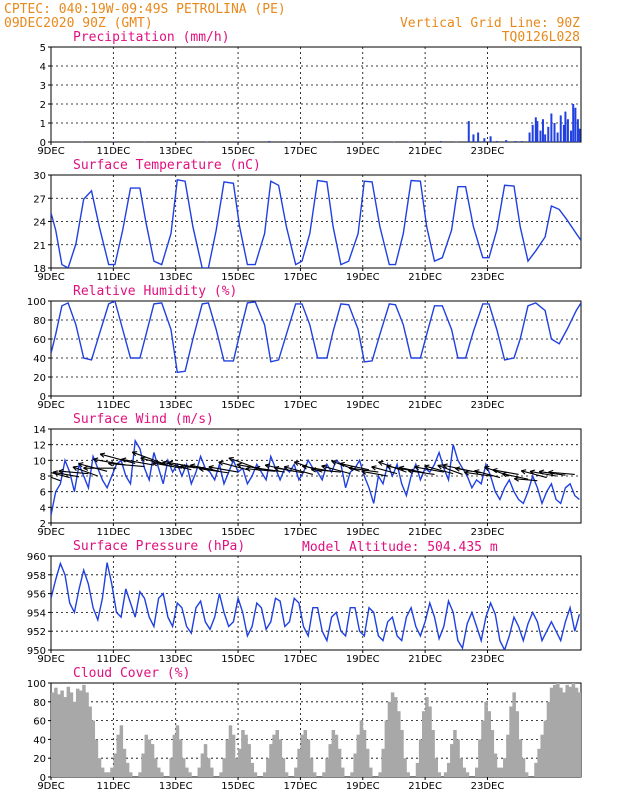  I want to click on surface-wind-plot, so click(315, 477).